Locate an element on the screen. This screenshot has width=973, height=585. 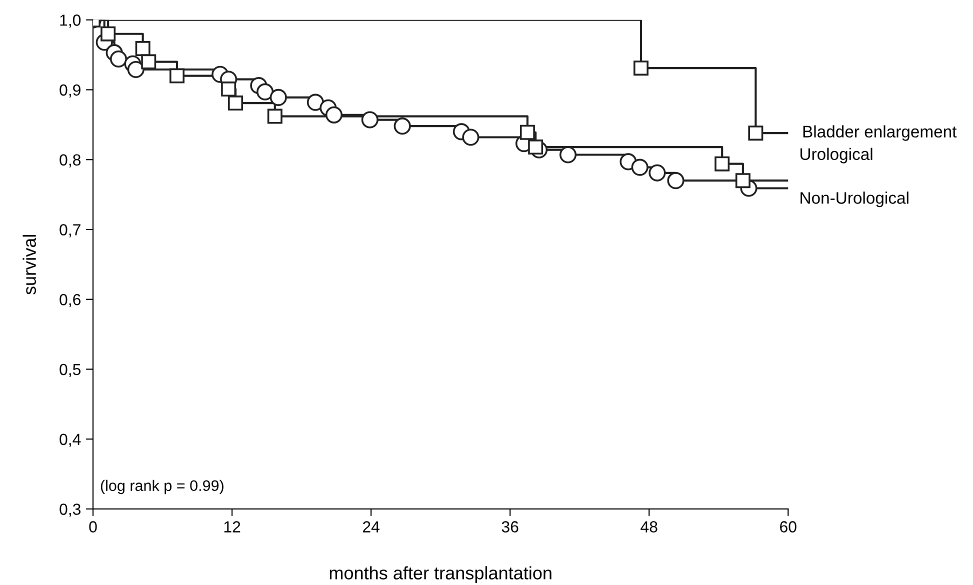
y-tick-label: 0,4 is located at coordinates (70, 440).